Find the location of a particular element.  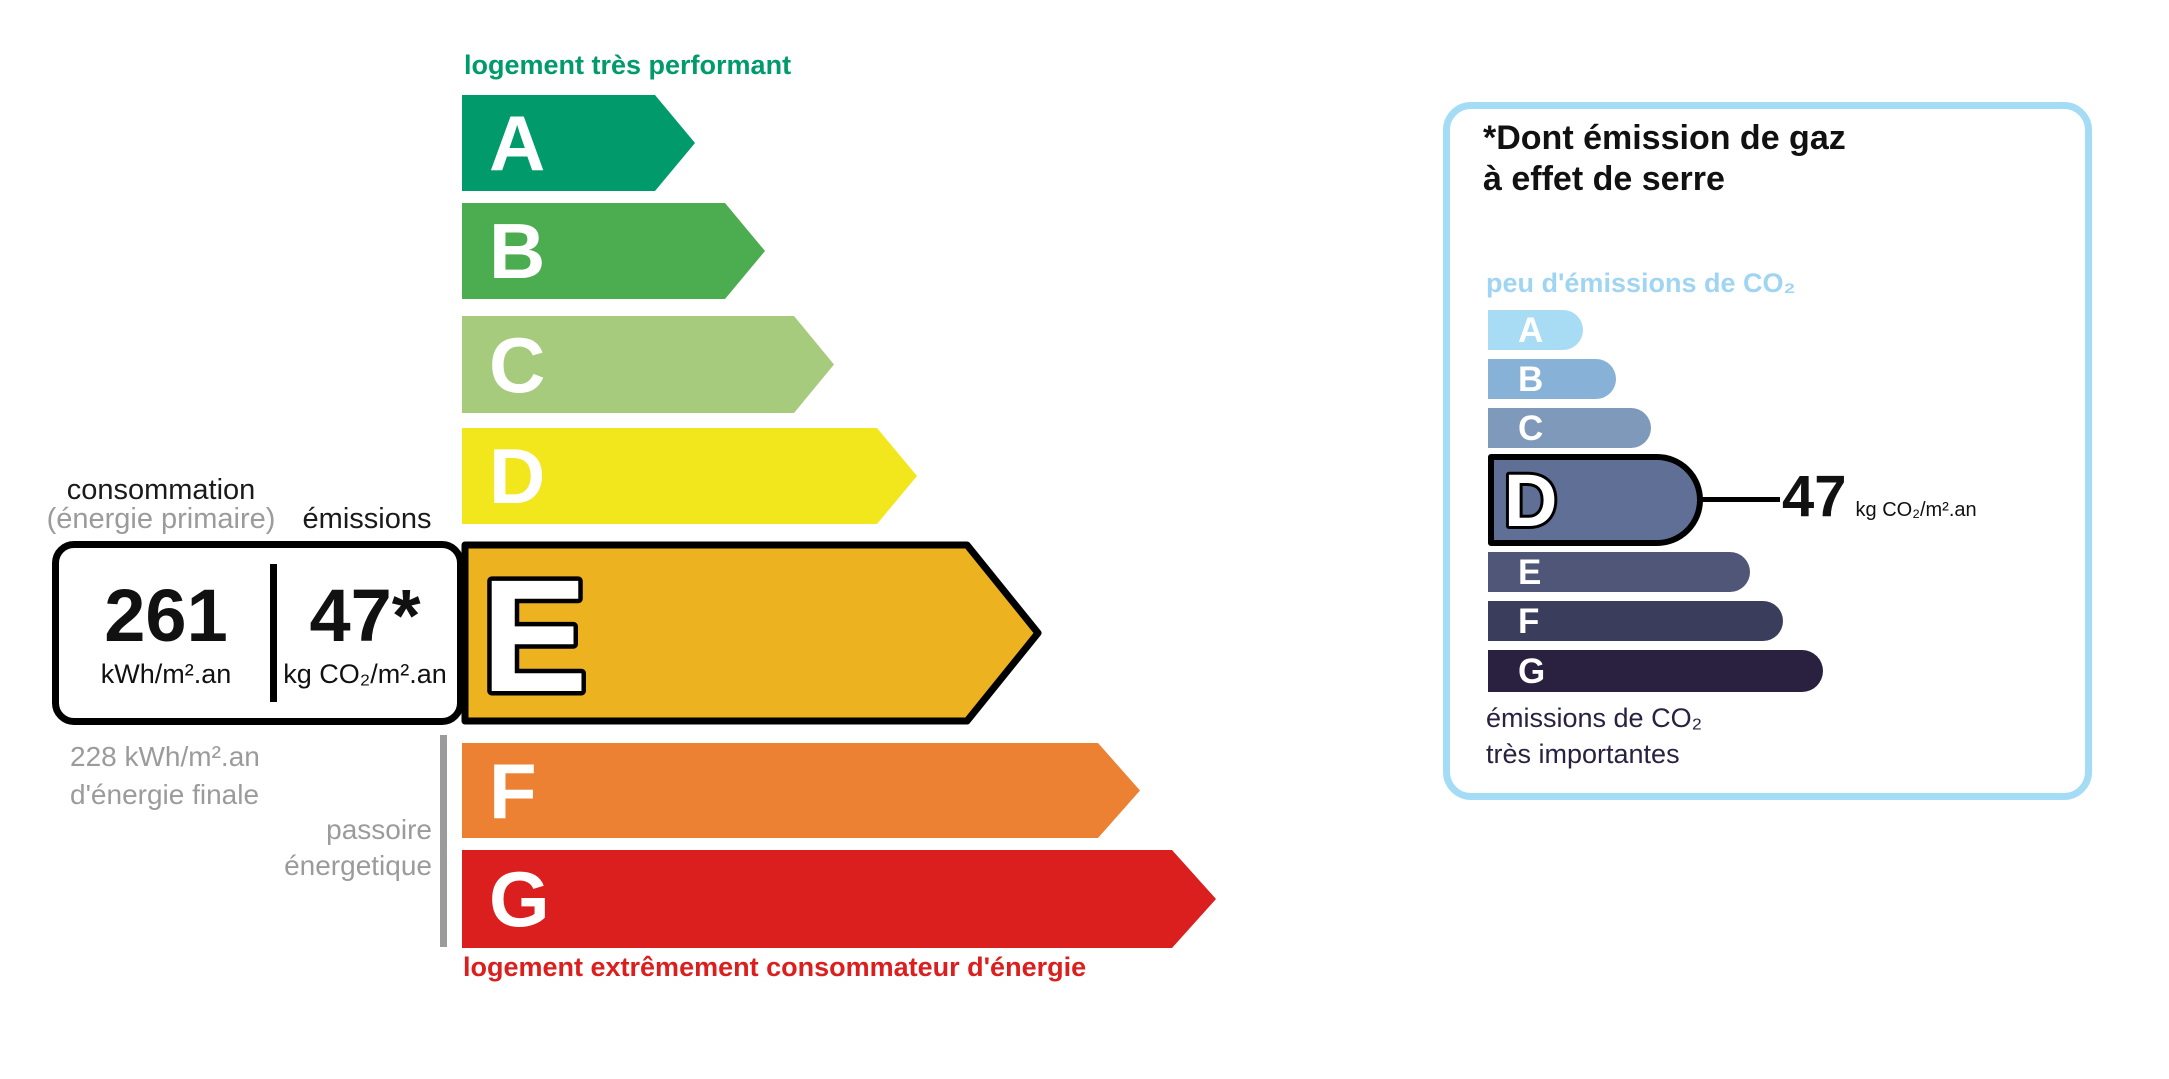

emissions-value: 47* is located at coordinates (365, 615).